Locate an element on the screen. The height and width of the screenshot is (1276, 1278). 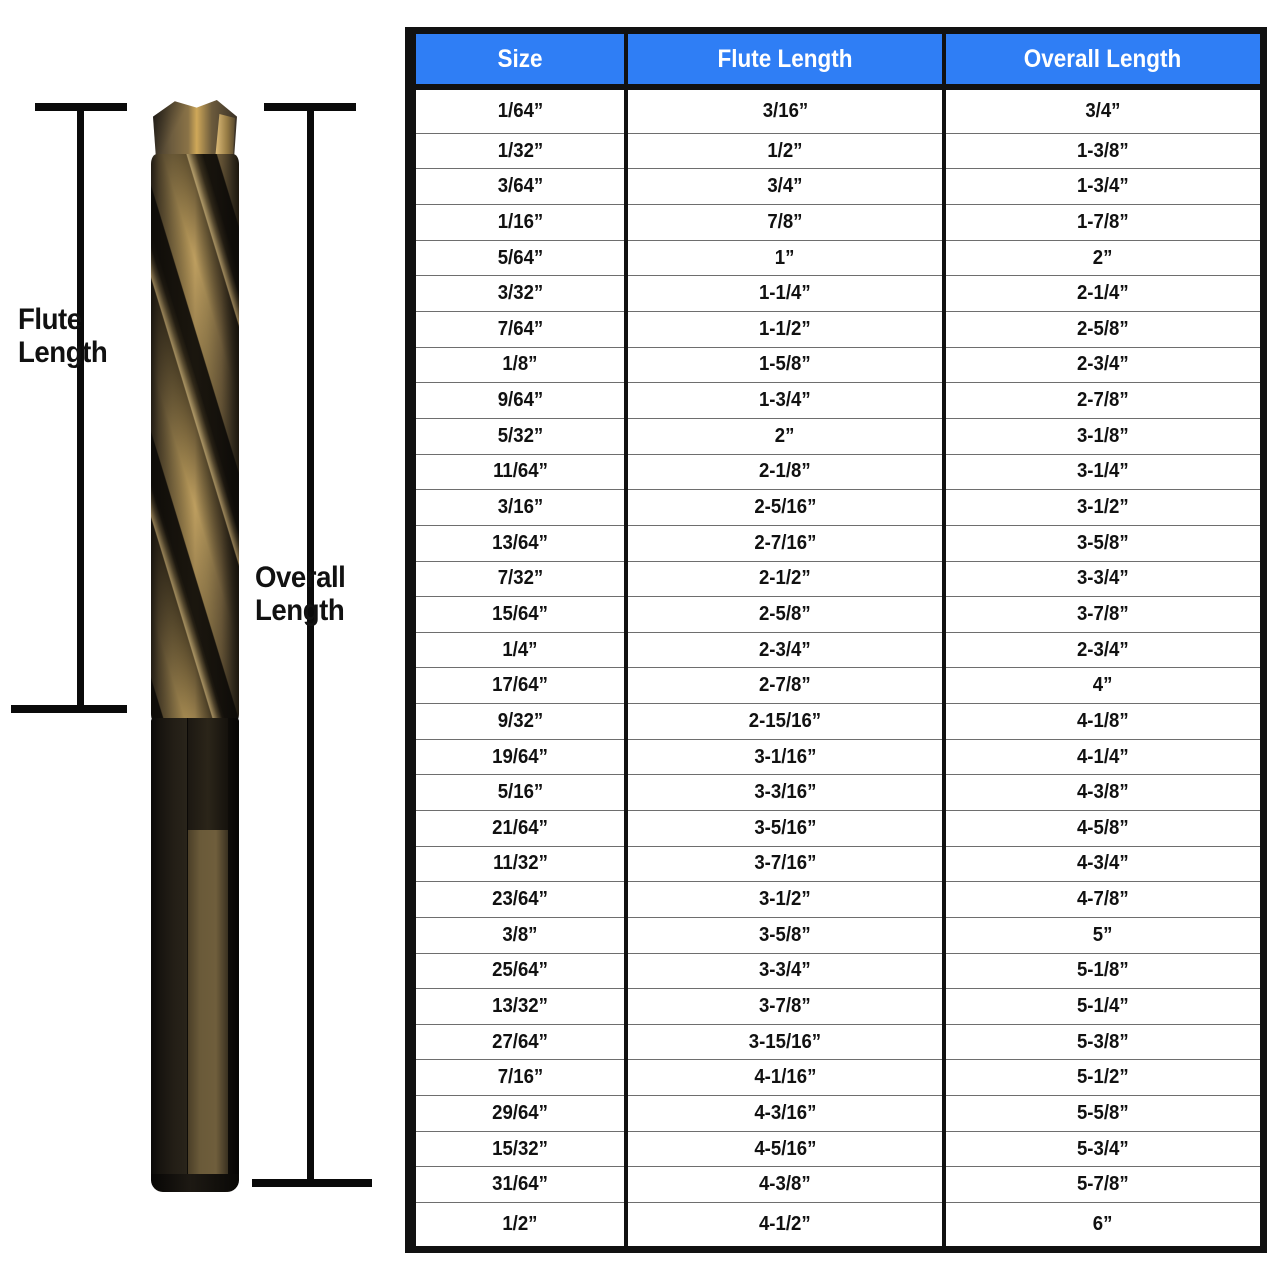
flute-length-label-line2: Length is located at coordinates (63, 352).